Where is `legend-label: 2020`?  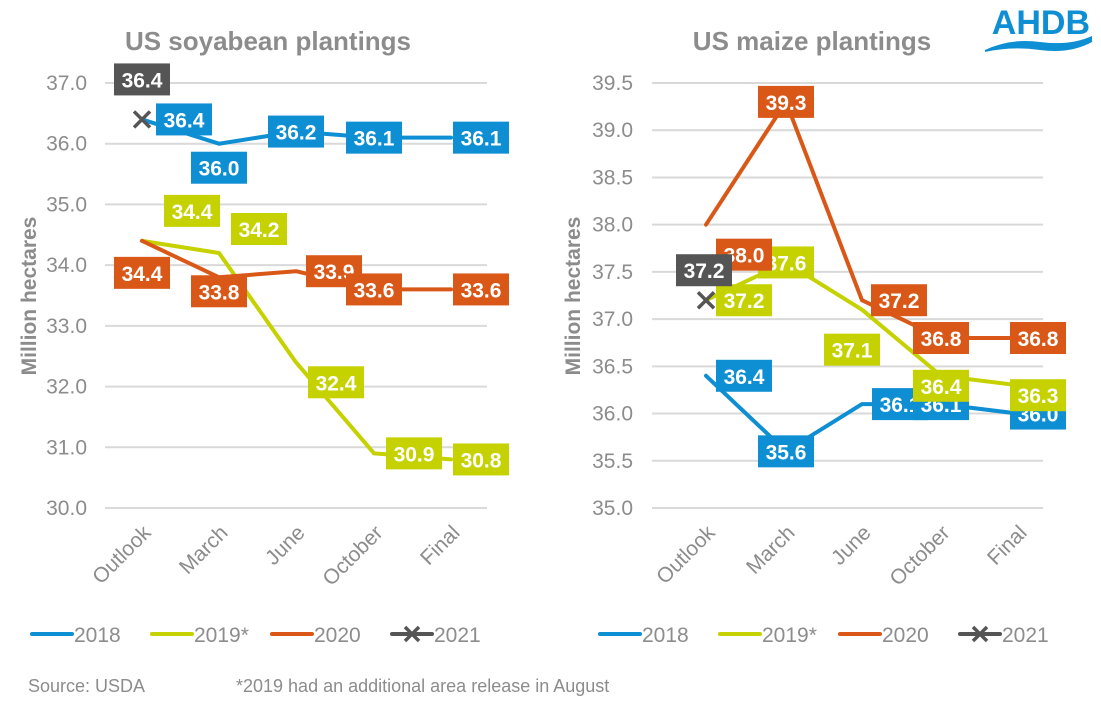 legend-label: 2020 is located at coordinates (905, 635).